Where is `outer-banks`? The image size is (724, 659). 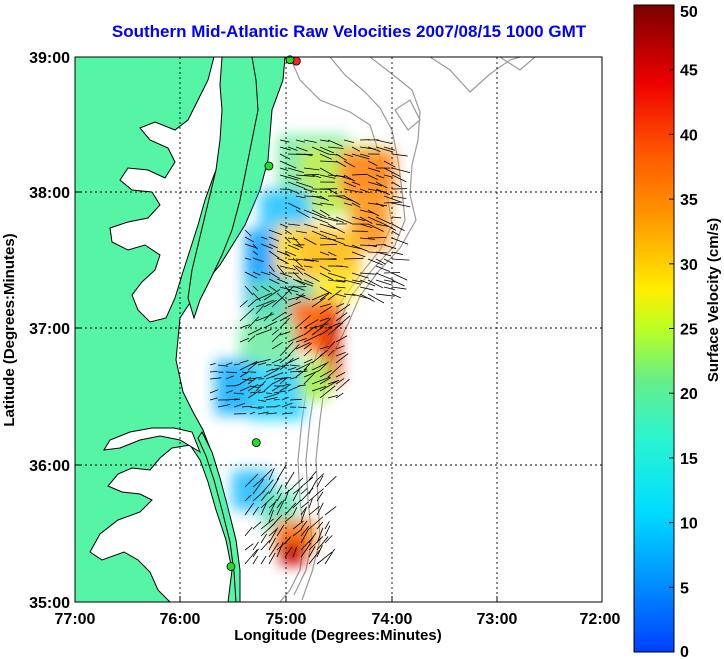 outer-banks is located at coordinates (219, 516).